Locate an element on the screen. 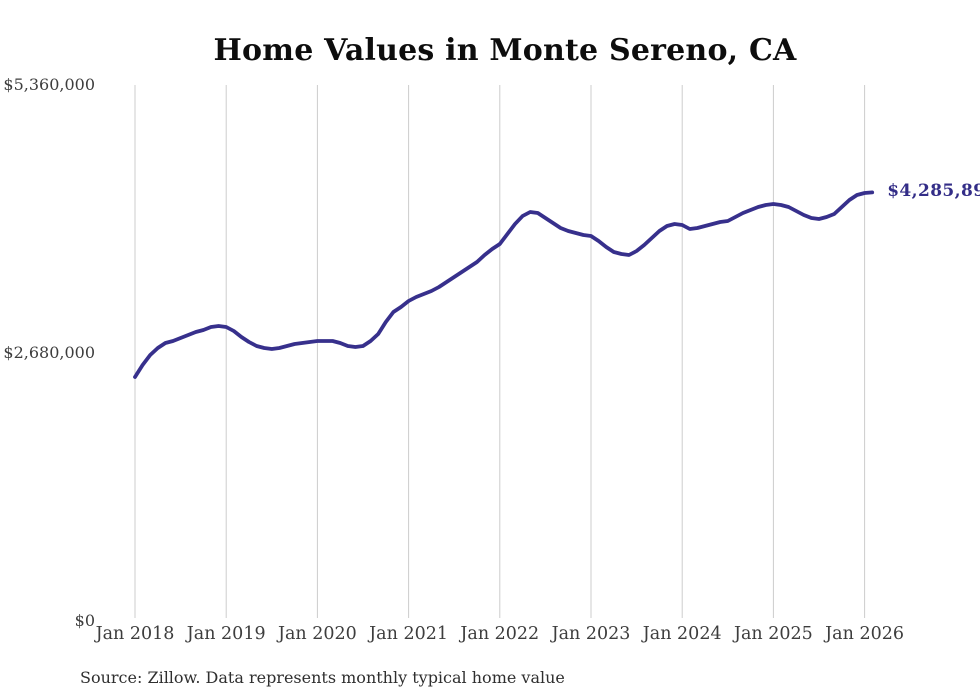 This screenshot has height=699, width=980. x-tick-label: Jan 2020 is located at coordinates (317, 634).